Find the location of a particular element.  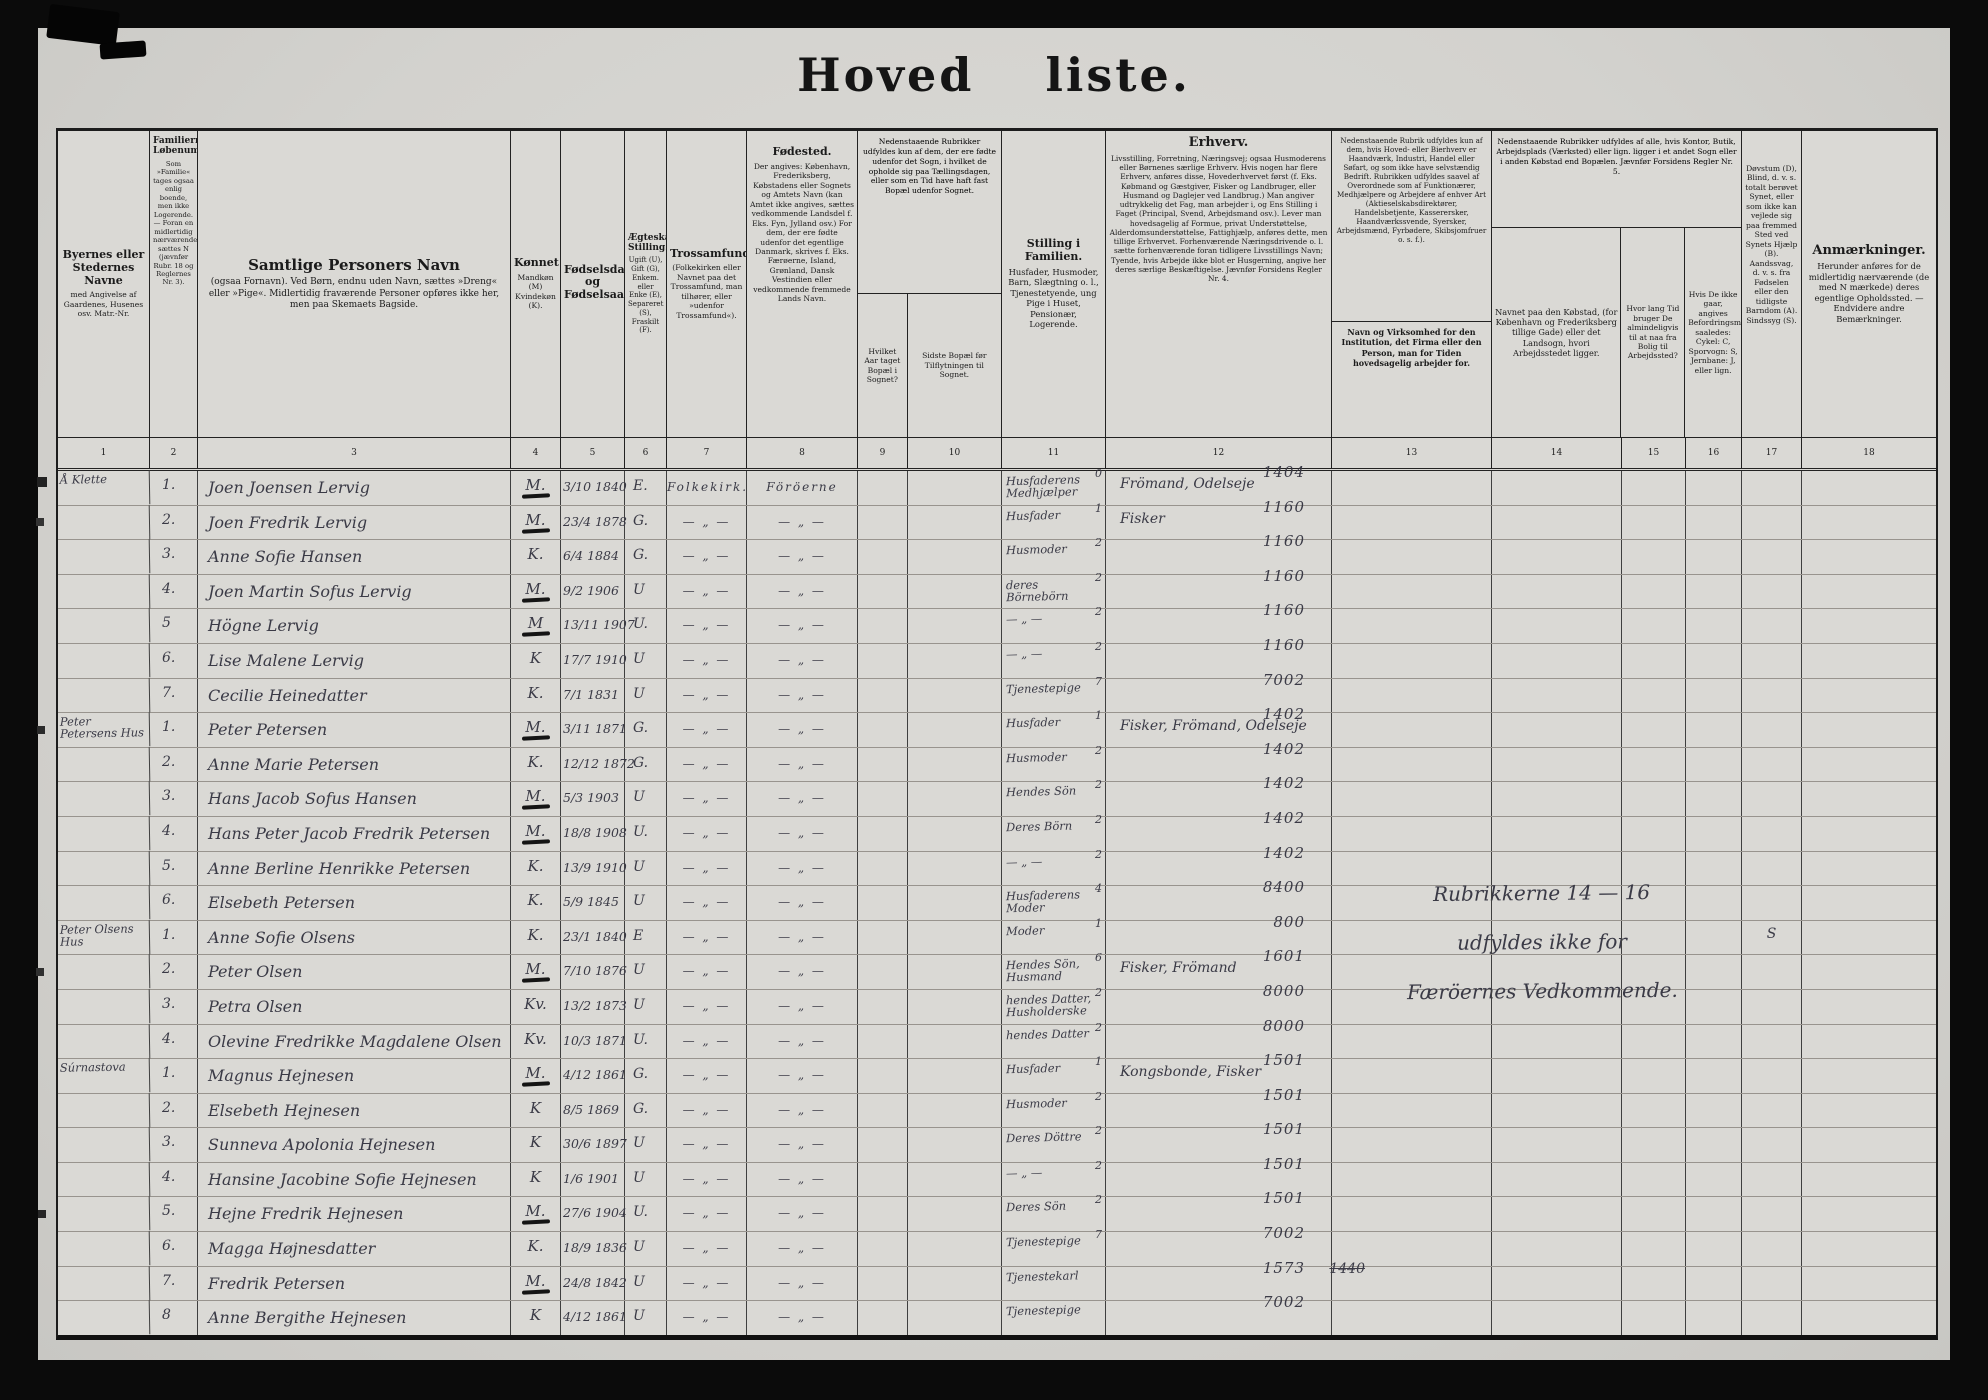

cell-family-number: 1. is located at coordinates (174, 730).